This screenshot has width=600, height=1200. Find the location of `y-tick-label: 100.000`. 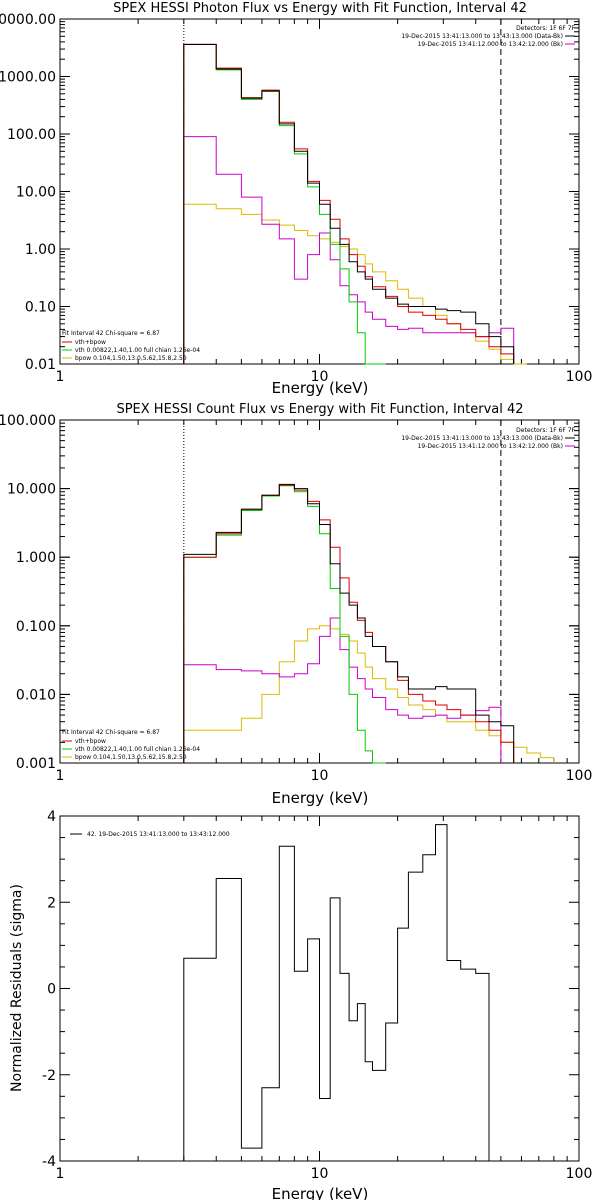

y-tick-label: 100.000 is located at coordinates (28, 421).